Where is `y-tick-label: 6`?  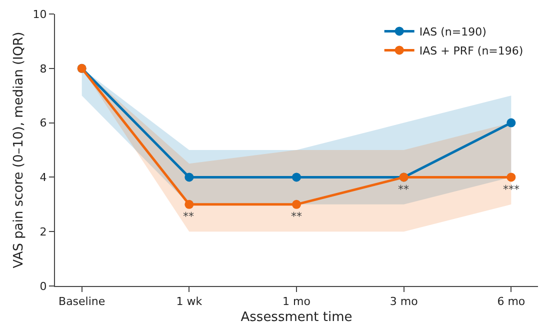
y-tick-label: 6 is located at coordinates (43, 123).